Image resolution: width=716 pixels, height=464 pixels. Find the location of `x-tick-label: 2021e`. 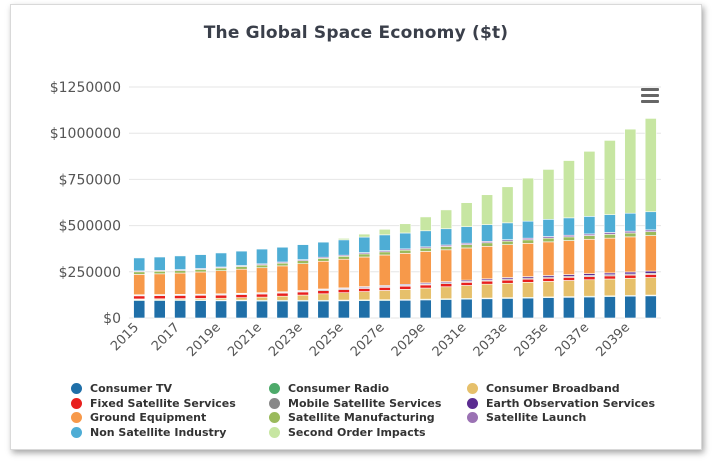

x-tick-label: 2021e is located at coordinates (245, 340).